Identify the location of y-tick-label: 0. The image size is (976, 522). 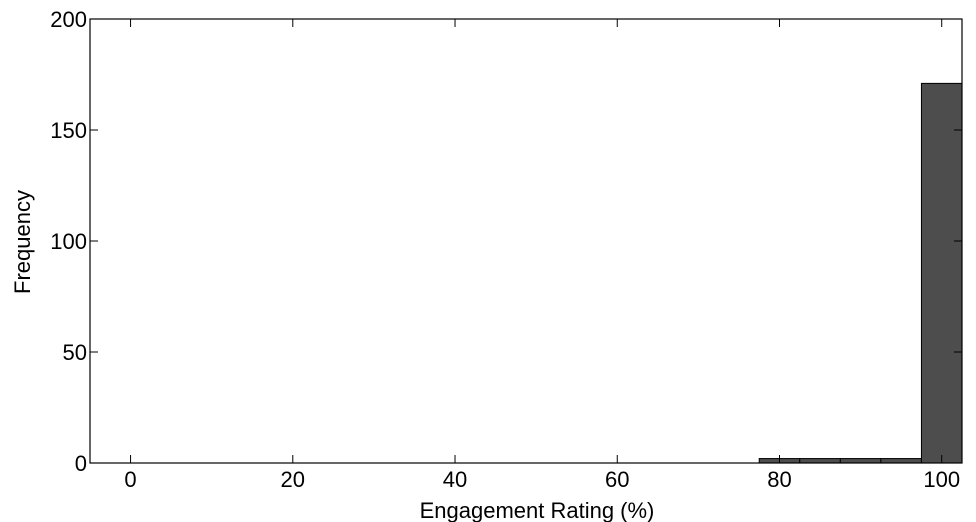
(81, 463).